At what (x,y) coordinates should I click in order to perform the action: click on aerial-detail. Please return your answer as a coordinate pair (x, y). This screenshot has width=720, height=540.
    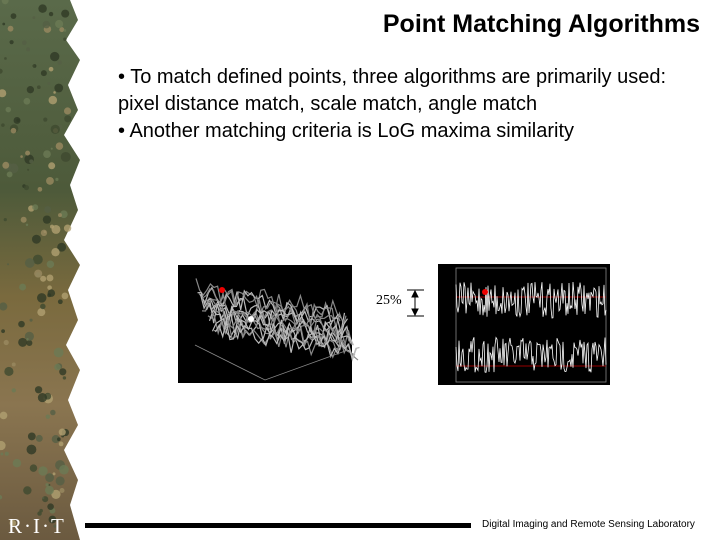
    Looking at the image, I should click on (36, 264).